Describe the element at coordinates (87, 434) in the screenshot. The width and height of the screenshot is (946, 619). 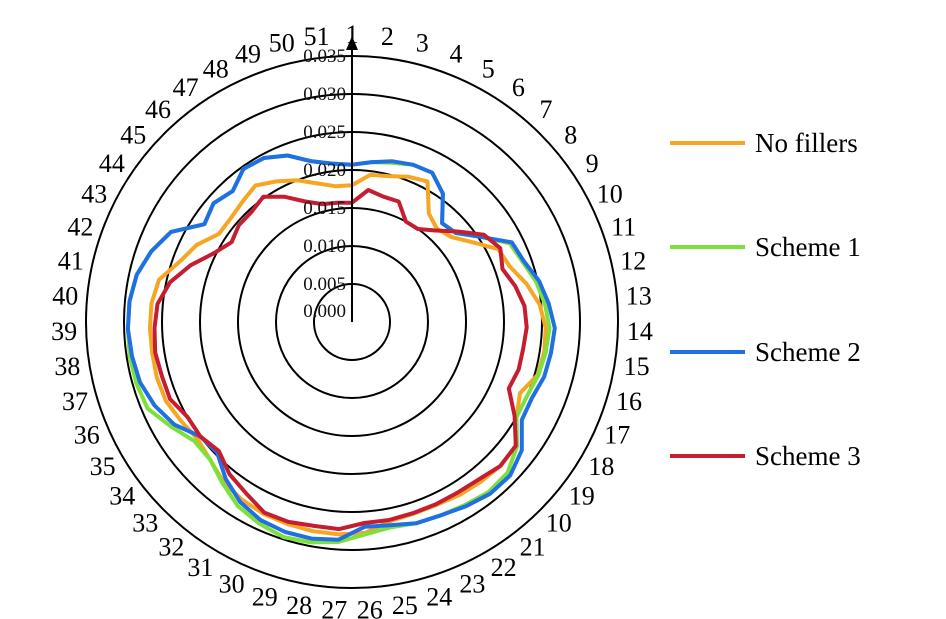
I see `angular-label: 36` at that location.